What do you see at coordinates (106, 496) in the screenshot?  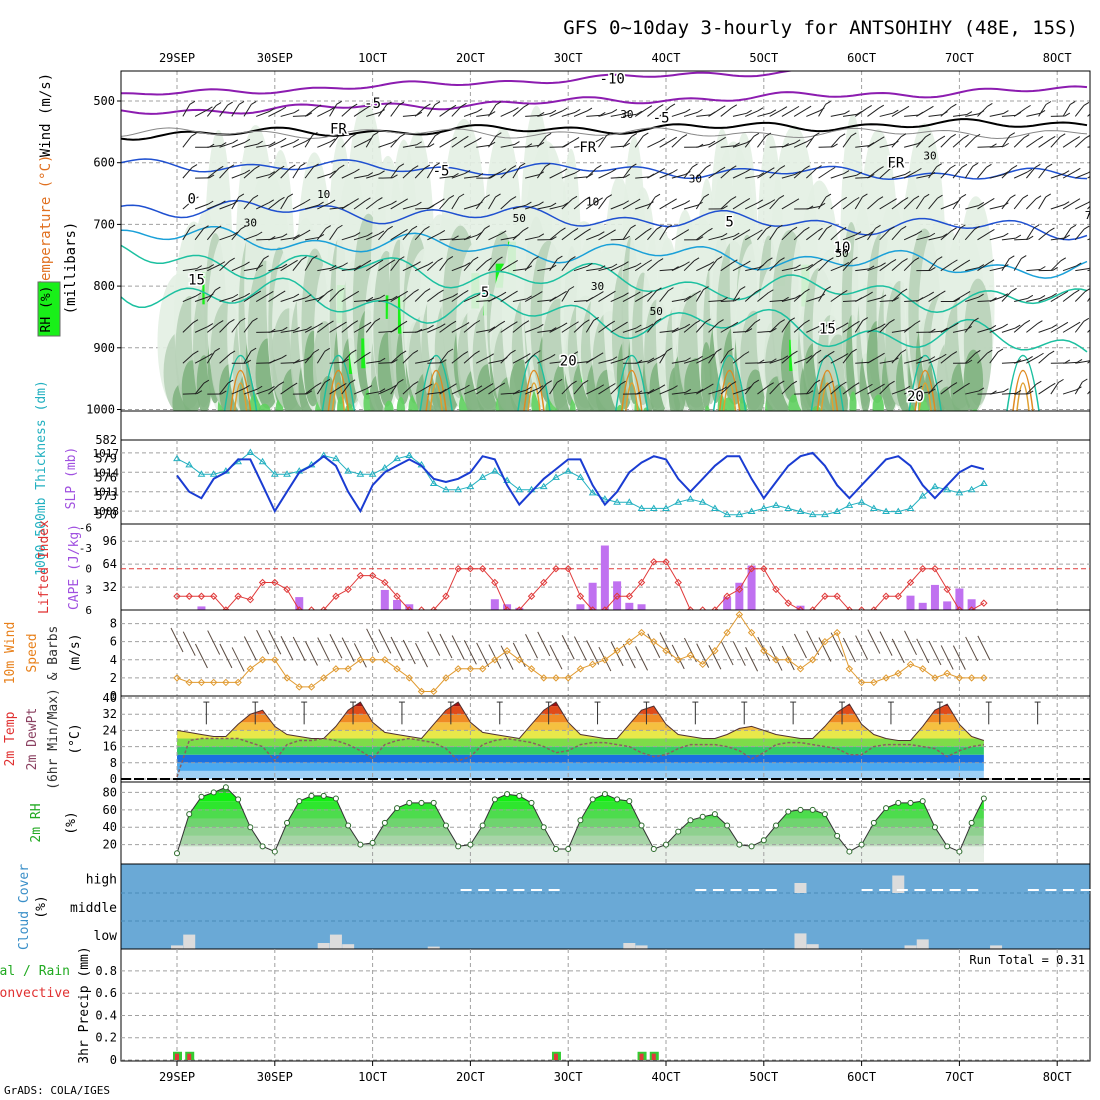 I see `thickness-tick: 573` at bounding box center [106, 496].